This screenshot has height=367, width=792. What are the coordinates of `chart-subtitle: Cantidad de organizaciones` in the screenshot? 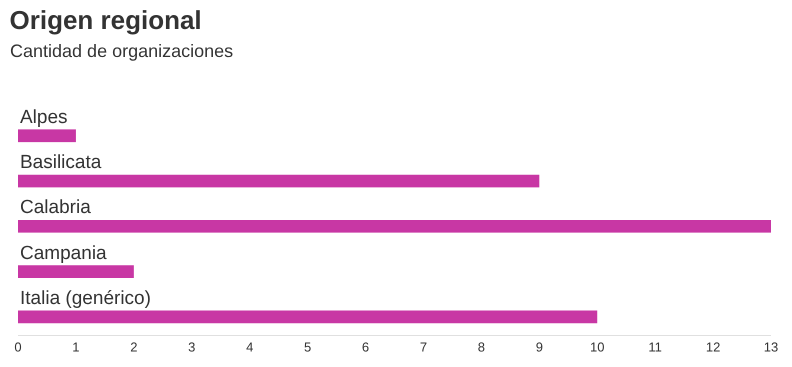 It's located at (122, 51).